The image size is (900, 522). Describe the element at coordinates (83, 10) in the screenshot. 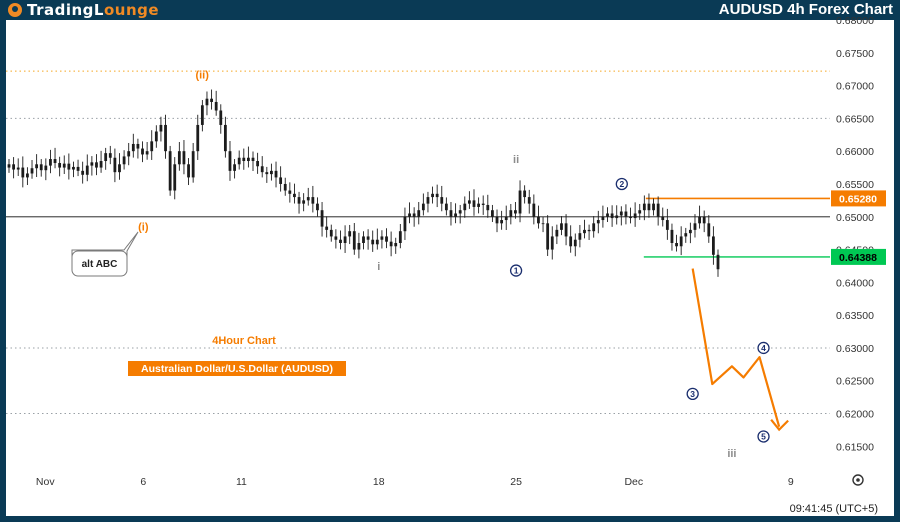

I see `brand-logo: TradingL ounge` at that location.